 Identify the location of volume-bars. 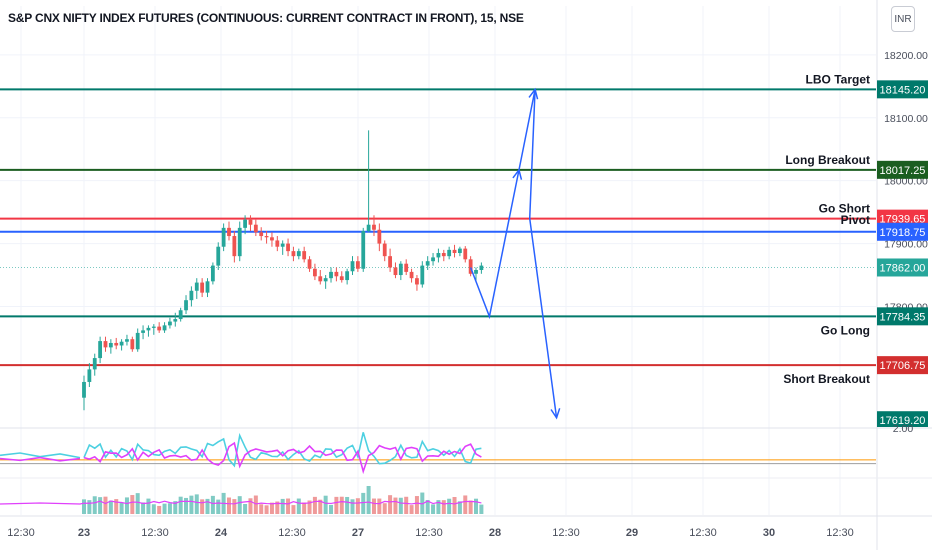
(283, 500).